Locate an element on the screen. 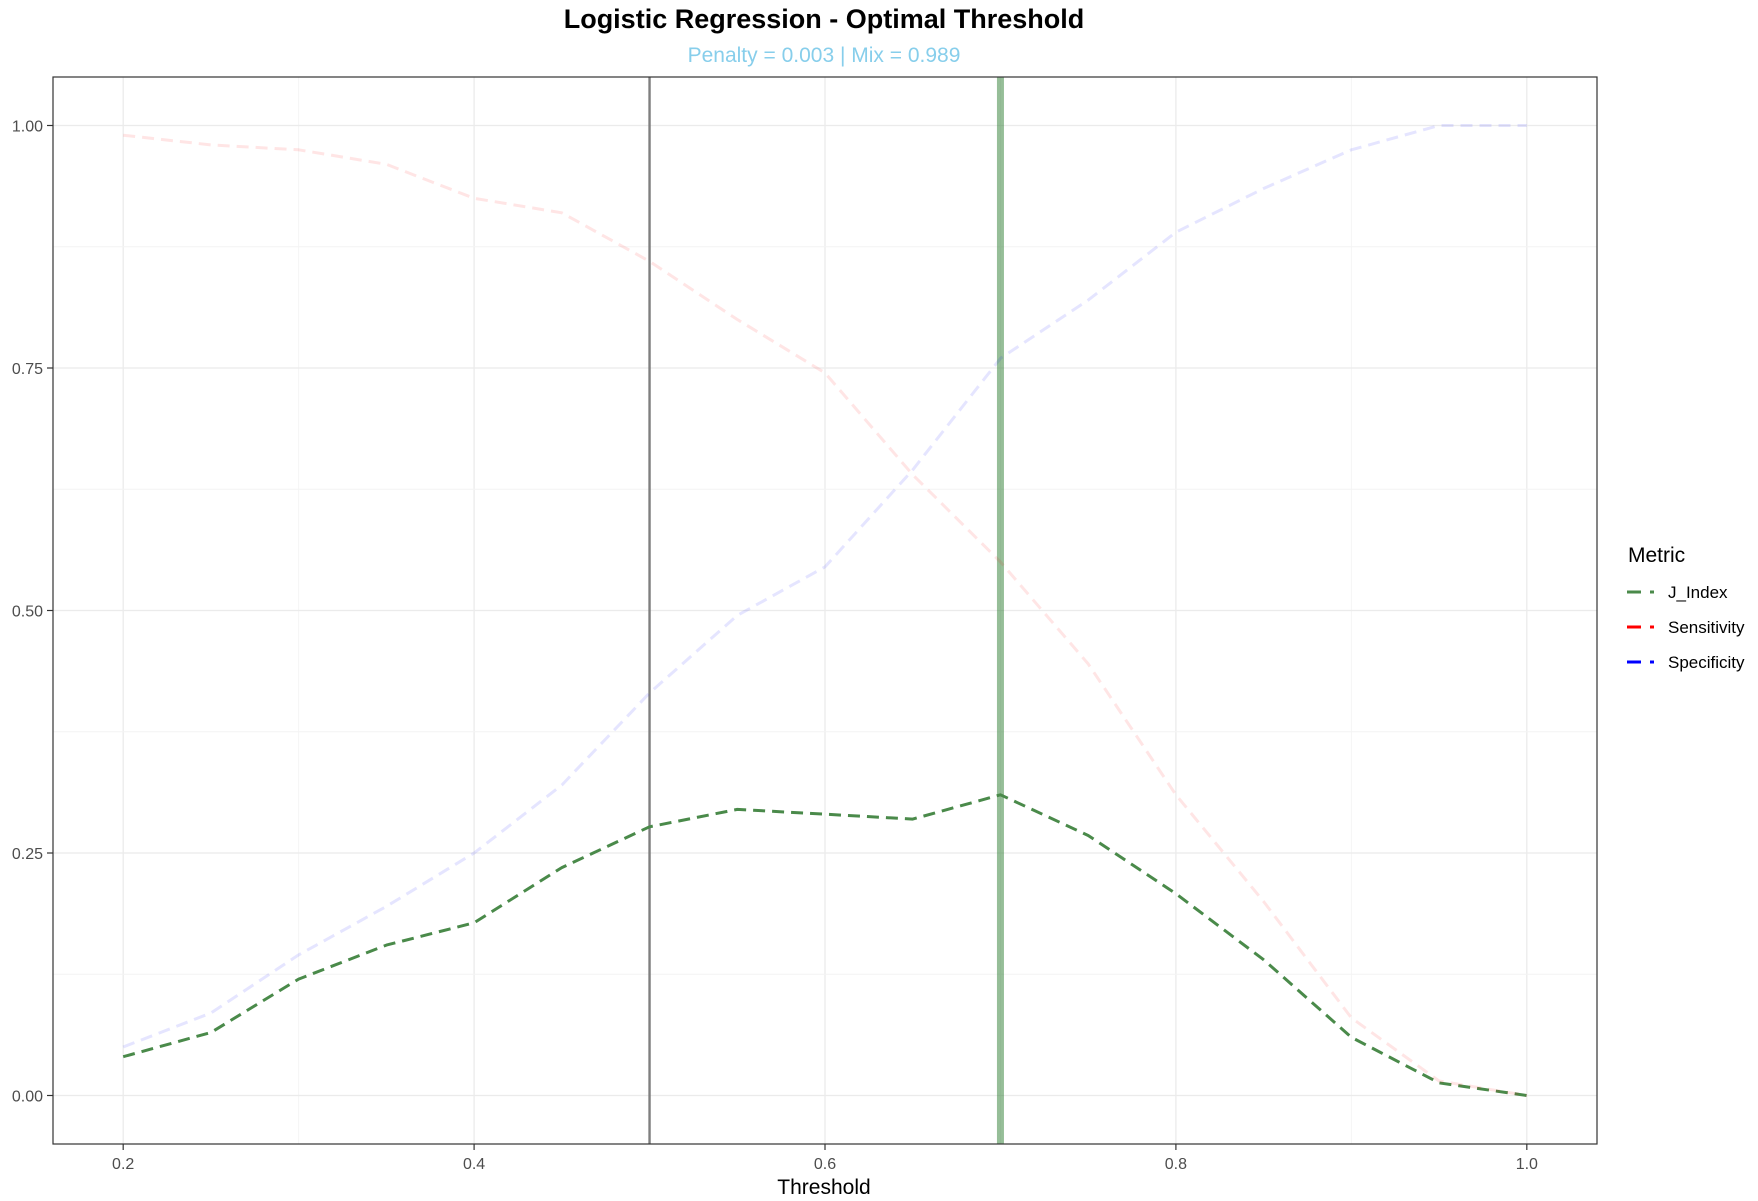  y-tick-label: 0.25 is located at coordinates (27, 854).